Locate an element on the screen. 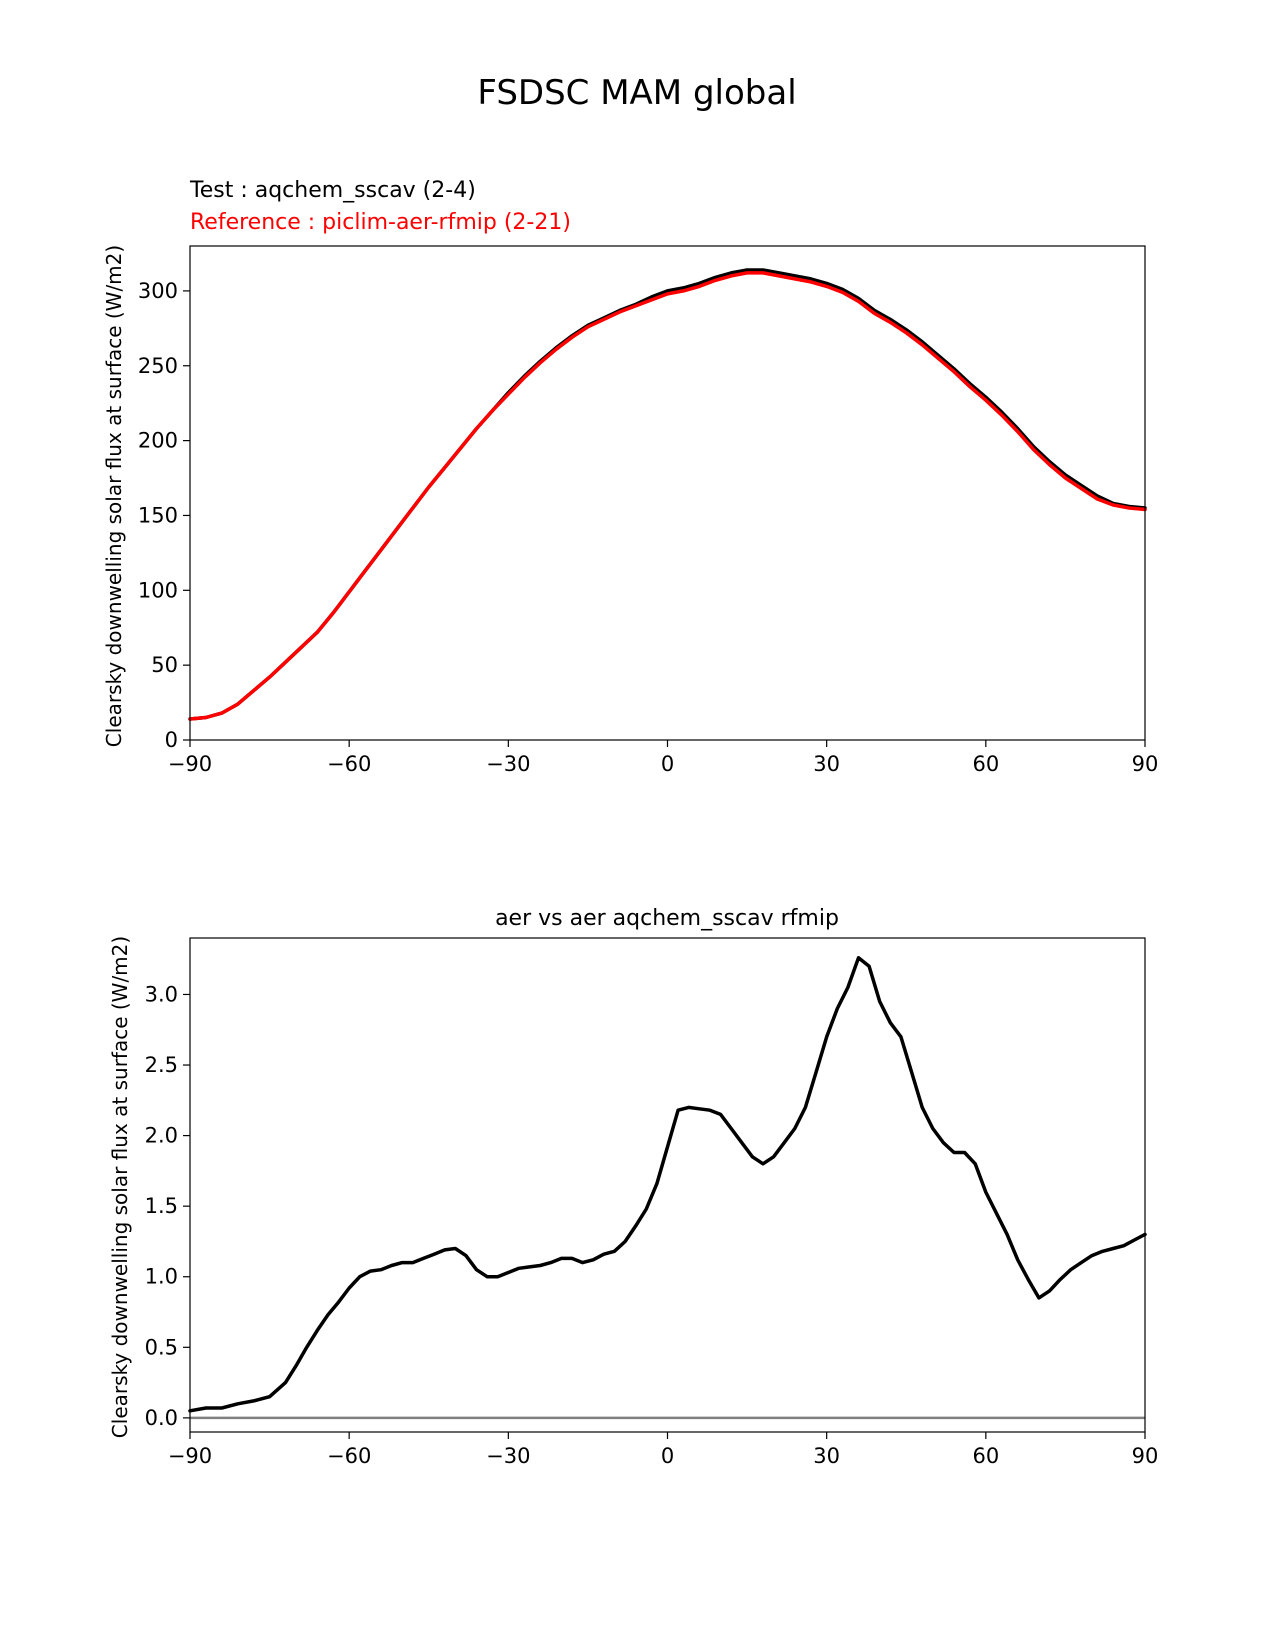  top-reference-title: Reference : piclim-aer-rfmip (2-21) is located at coordinates (380, 222).